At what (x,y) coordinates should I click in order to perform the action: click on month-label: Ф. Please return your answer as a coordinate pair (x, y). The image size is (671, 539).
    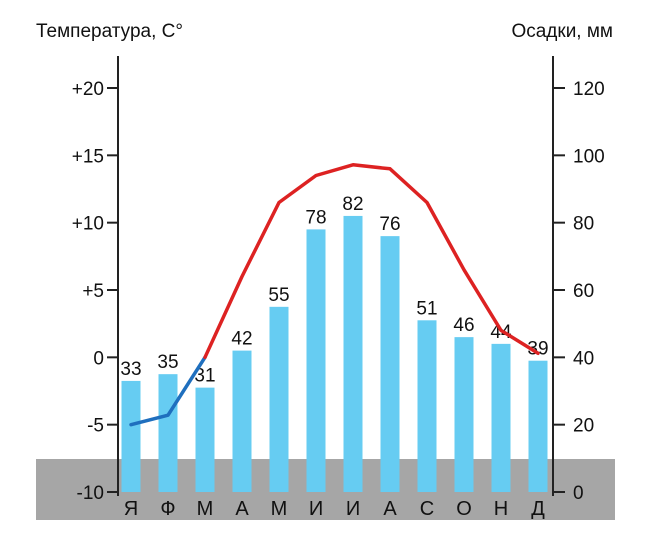
    Looking at the image, I should click on (167, 509).